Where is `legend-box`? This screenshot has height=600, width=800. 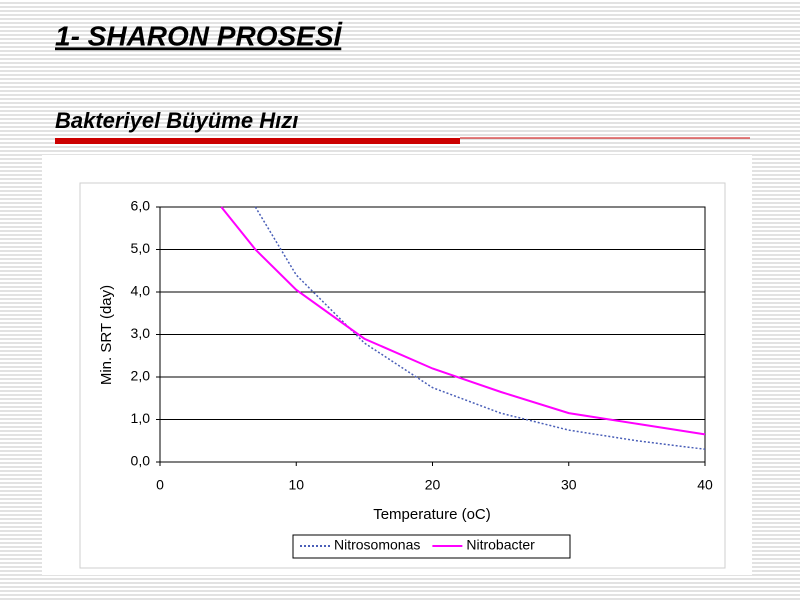 legend-box is located at coordinates (431, 546).